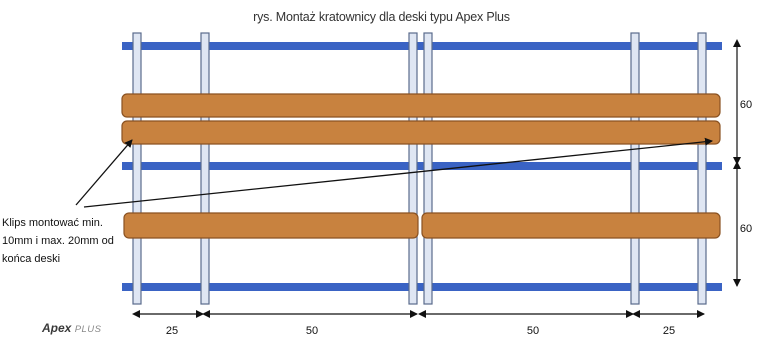 The width and height of the screenshot is (763, 344). I want to click on logo-brand: Apex, so click(57, 328).